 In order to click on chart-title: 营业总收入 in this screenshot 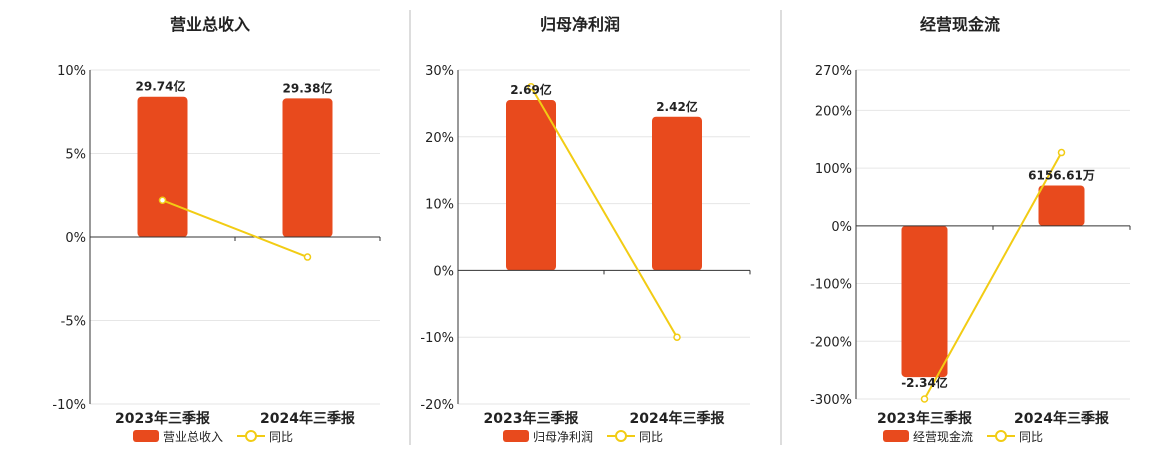, I will do `click(210, 24)`.